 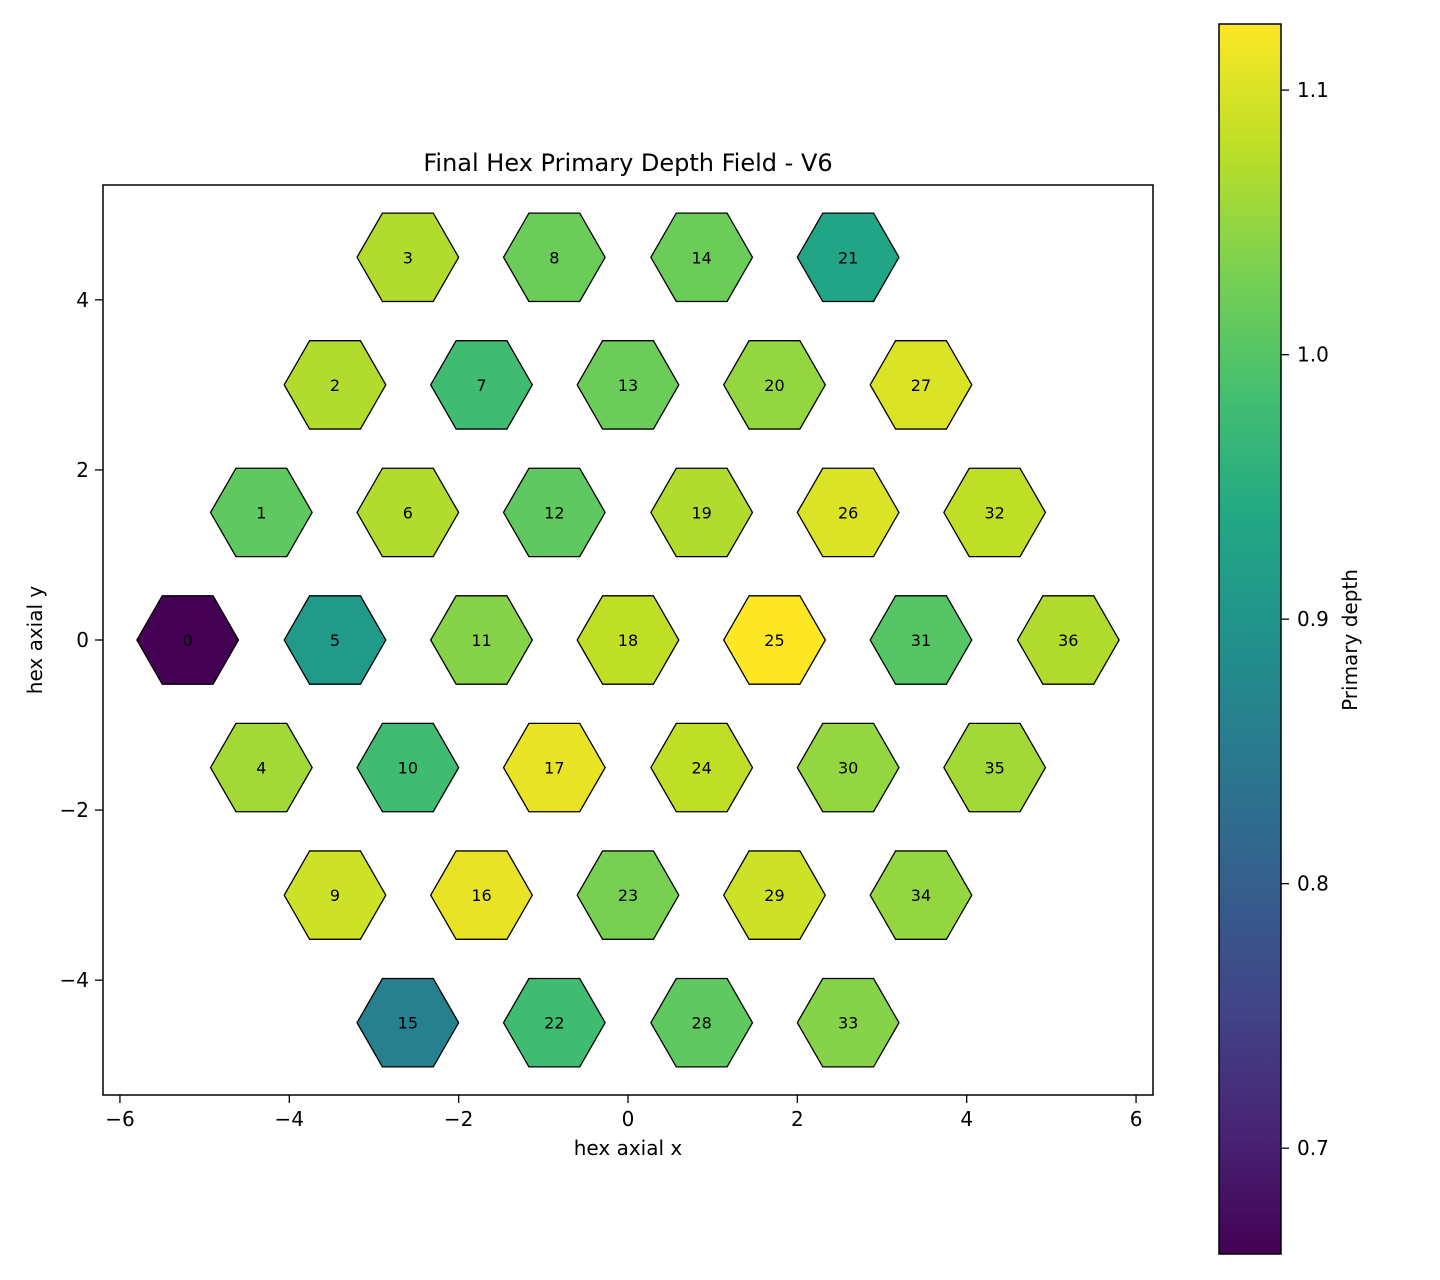 I want to click on colorbar-tick-label: 0.7, so click(x=1313, y=1148).